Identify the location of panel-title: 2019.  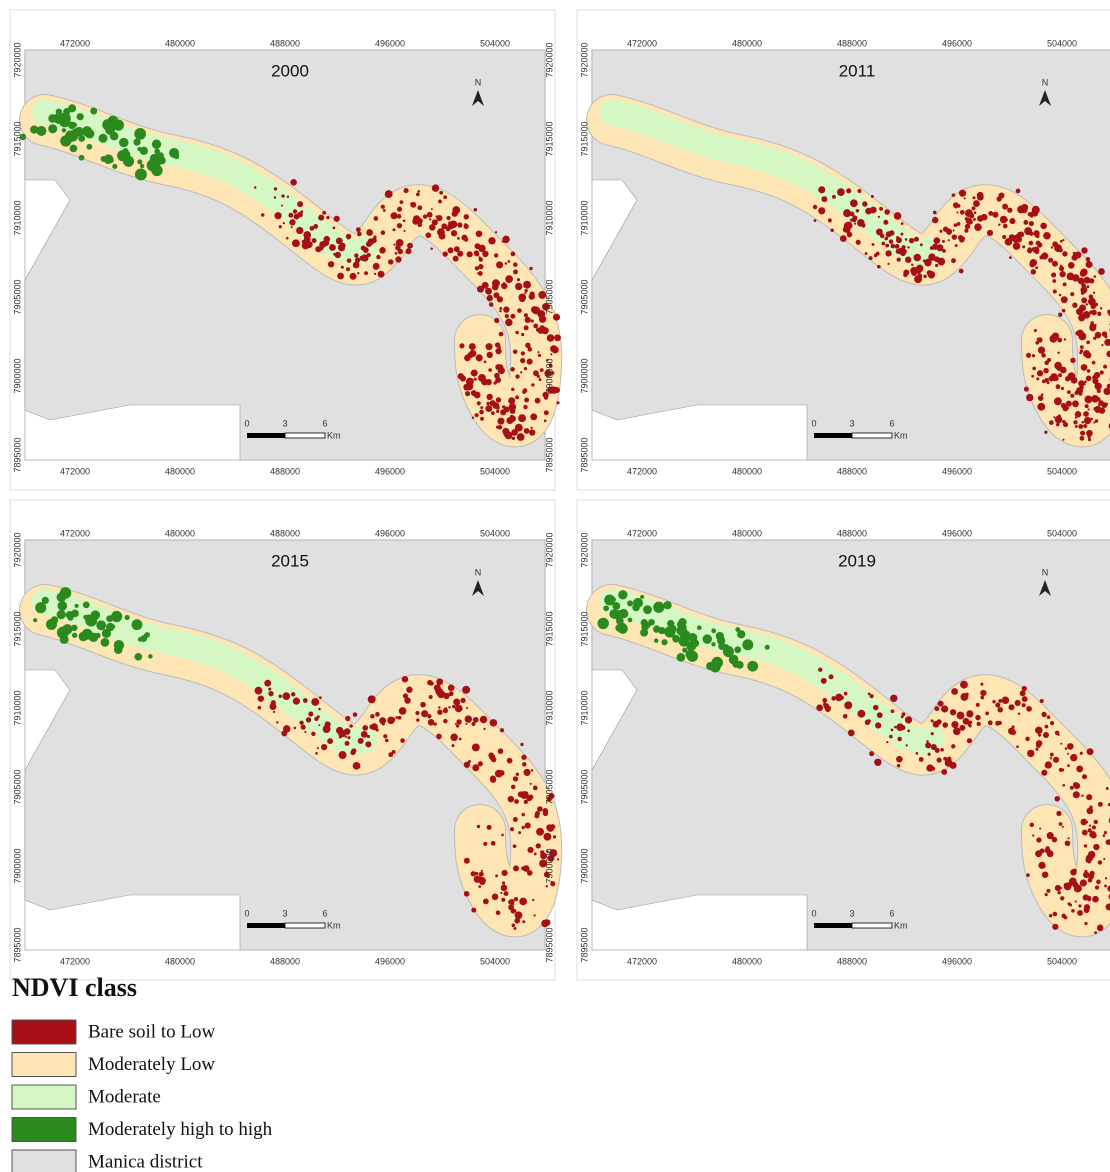
(857, 560).